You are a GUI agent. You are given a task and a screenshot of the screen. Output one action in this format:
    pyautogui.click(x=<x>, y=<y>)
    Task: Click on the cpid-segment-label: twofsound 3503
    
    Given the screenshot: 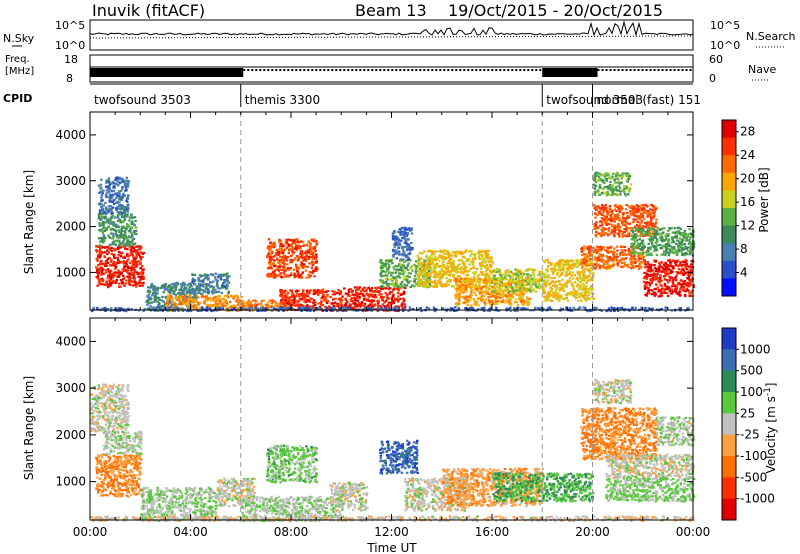 What is the action you would take?
    pyautogui.click(x=142, y=100)
    